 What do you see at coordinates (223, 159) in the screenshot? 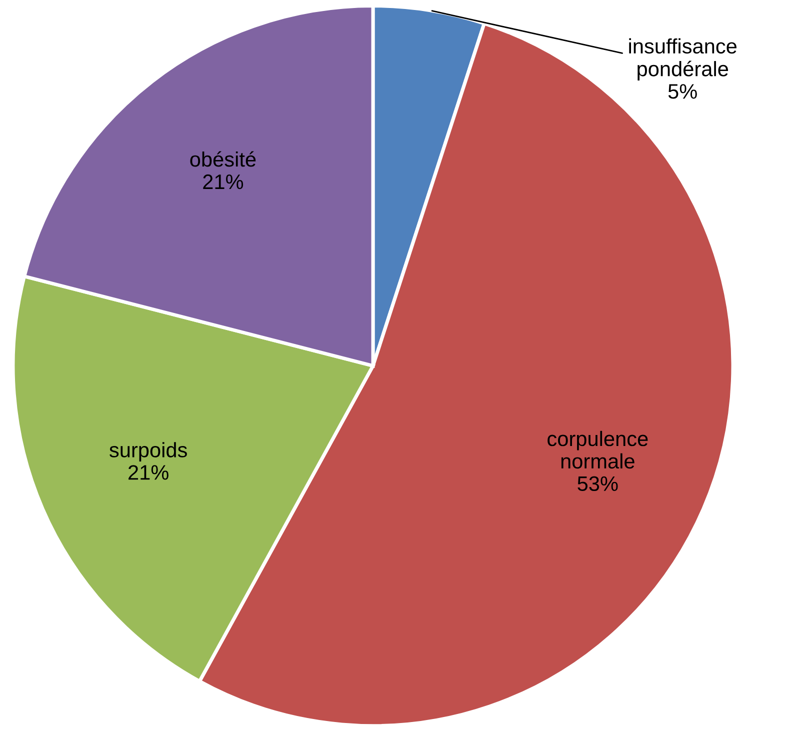
I see `slice-label: obésité` at bounding box center [223, 159].